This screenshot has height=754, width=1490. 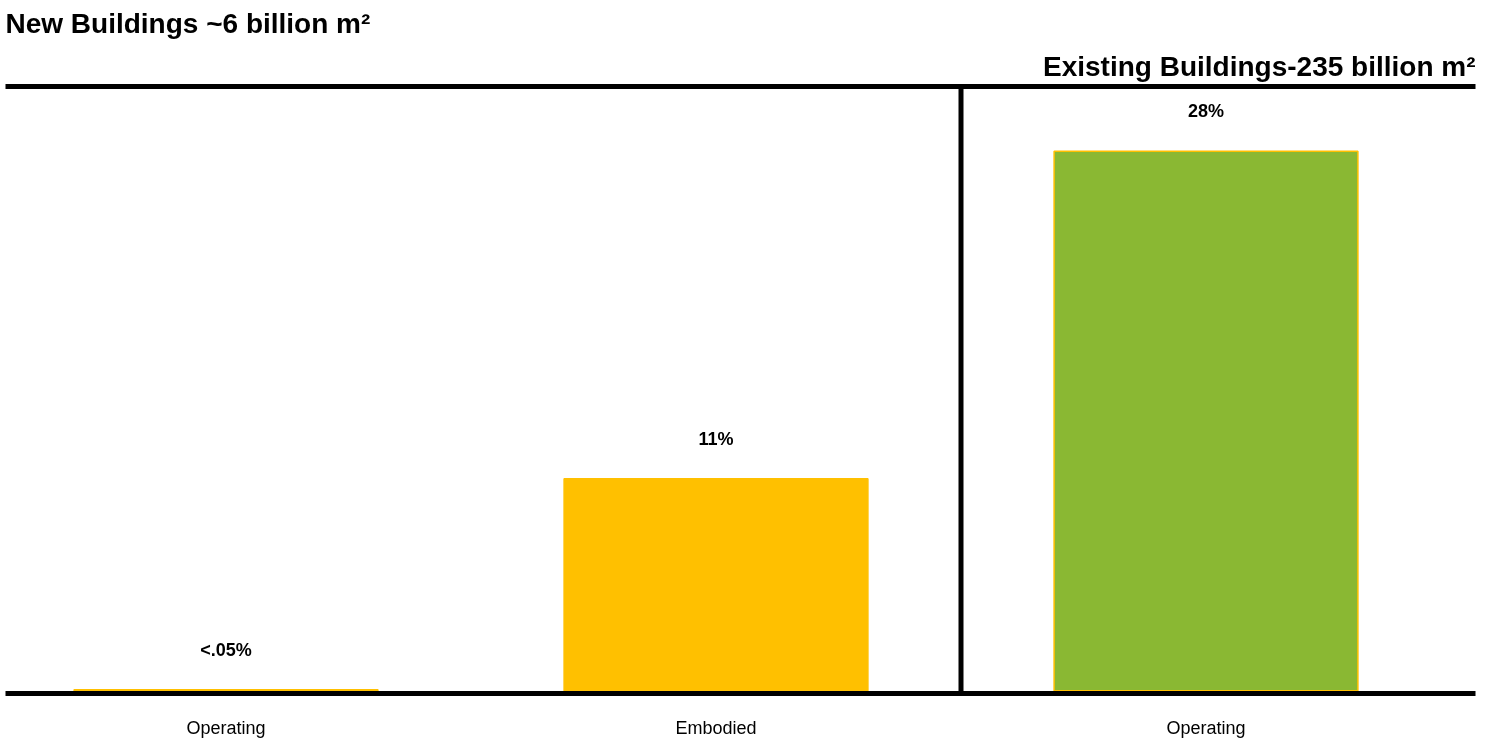 What do you see at coordinates (716, 438) in the screenshot?
I see `data-label: 11%` at bounding box center [716, 438].